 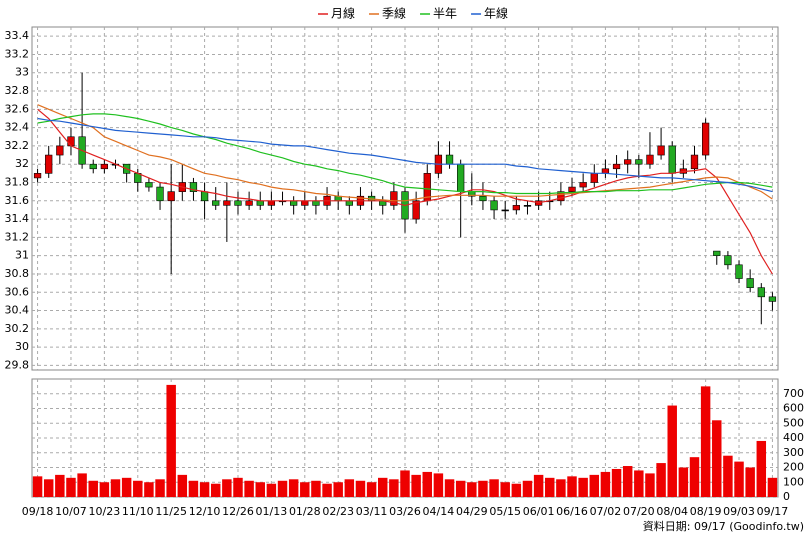 I want to click on x-tick-label: 09/03, so click(x=739, y=511).